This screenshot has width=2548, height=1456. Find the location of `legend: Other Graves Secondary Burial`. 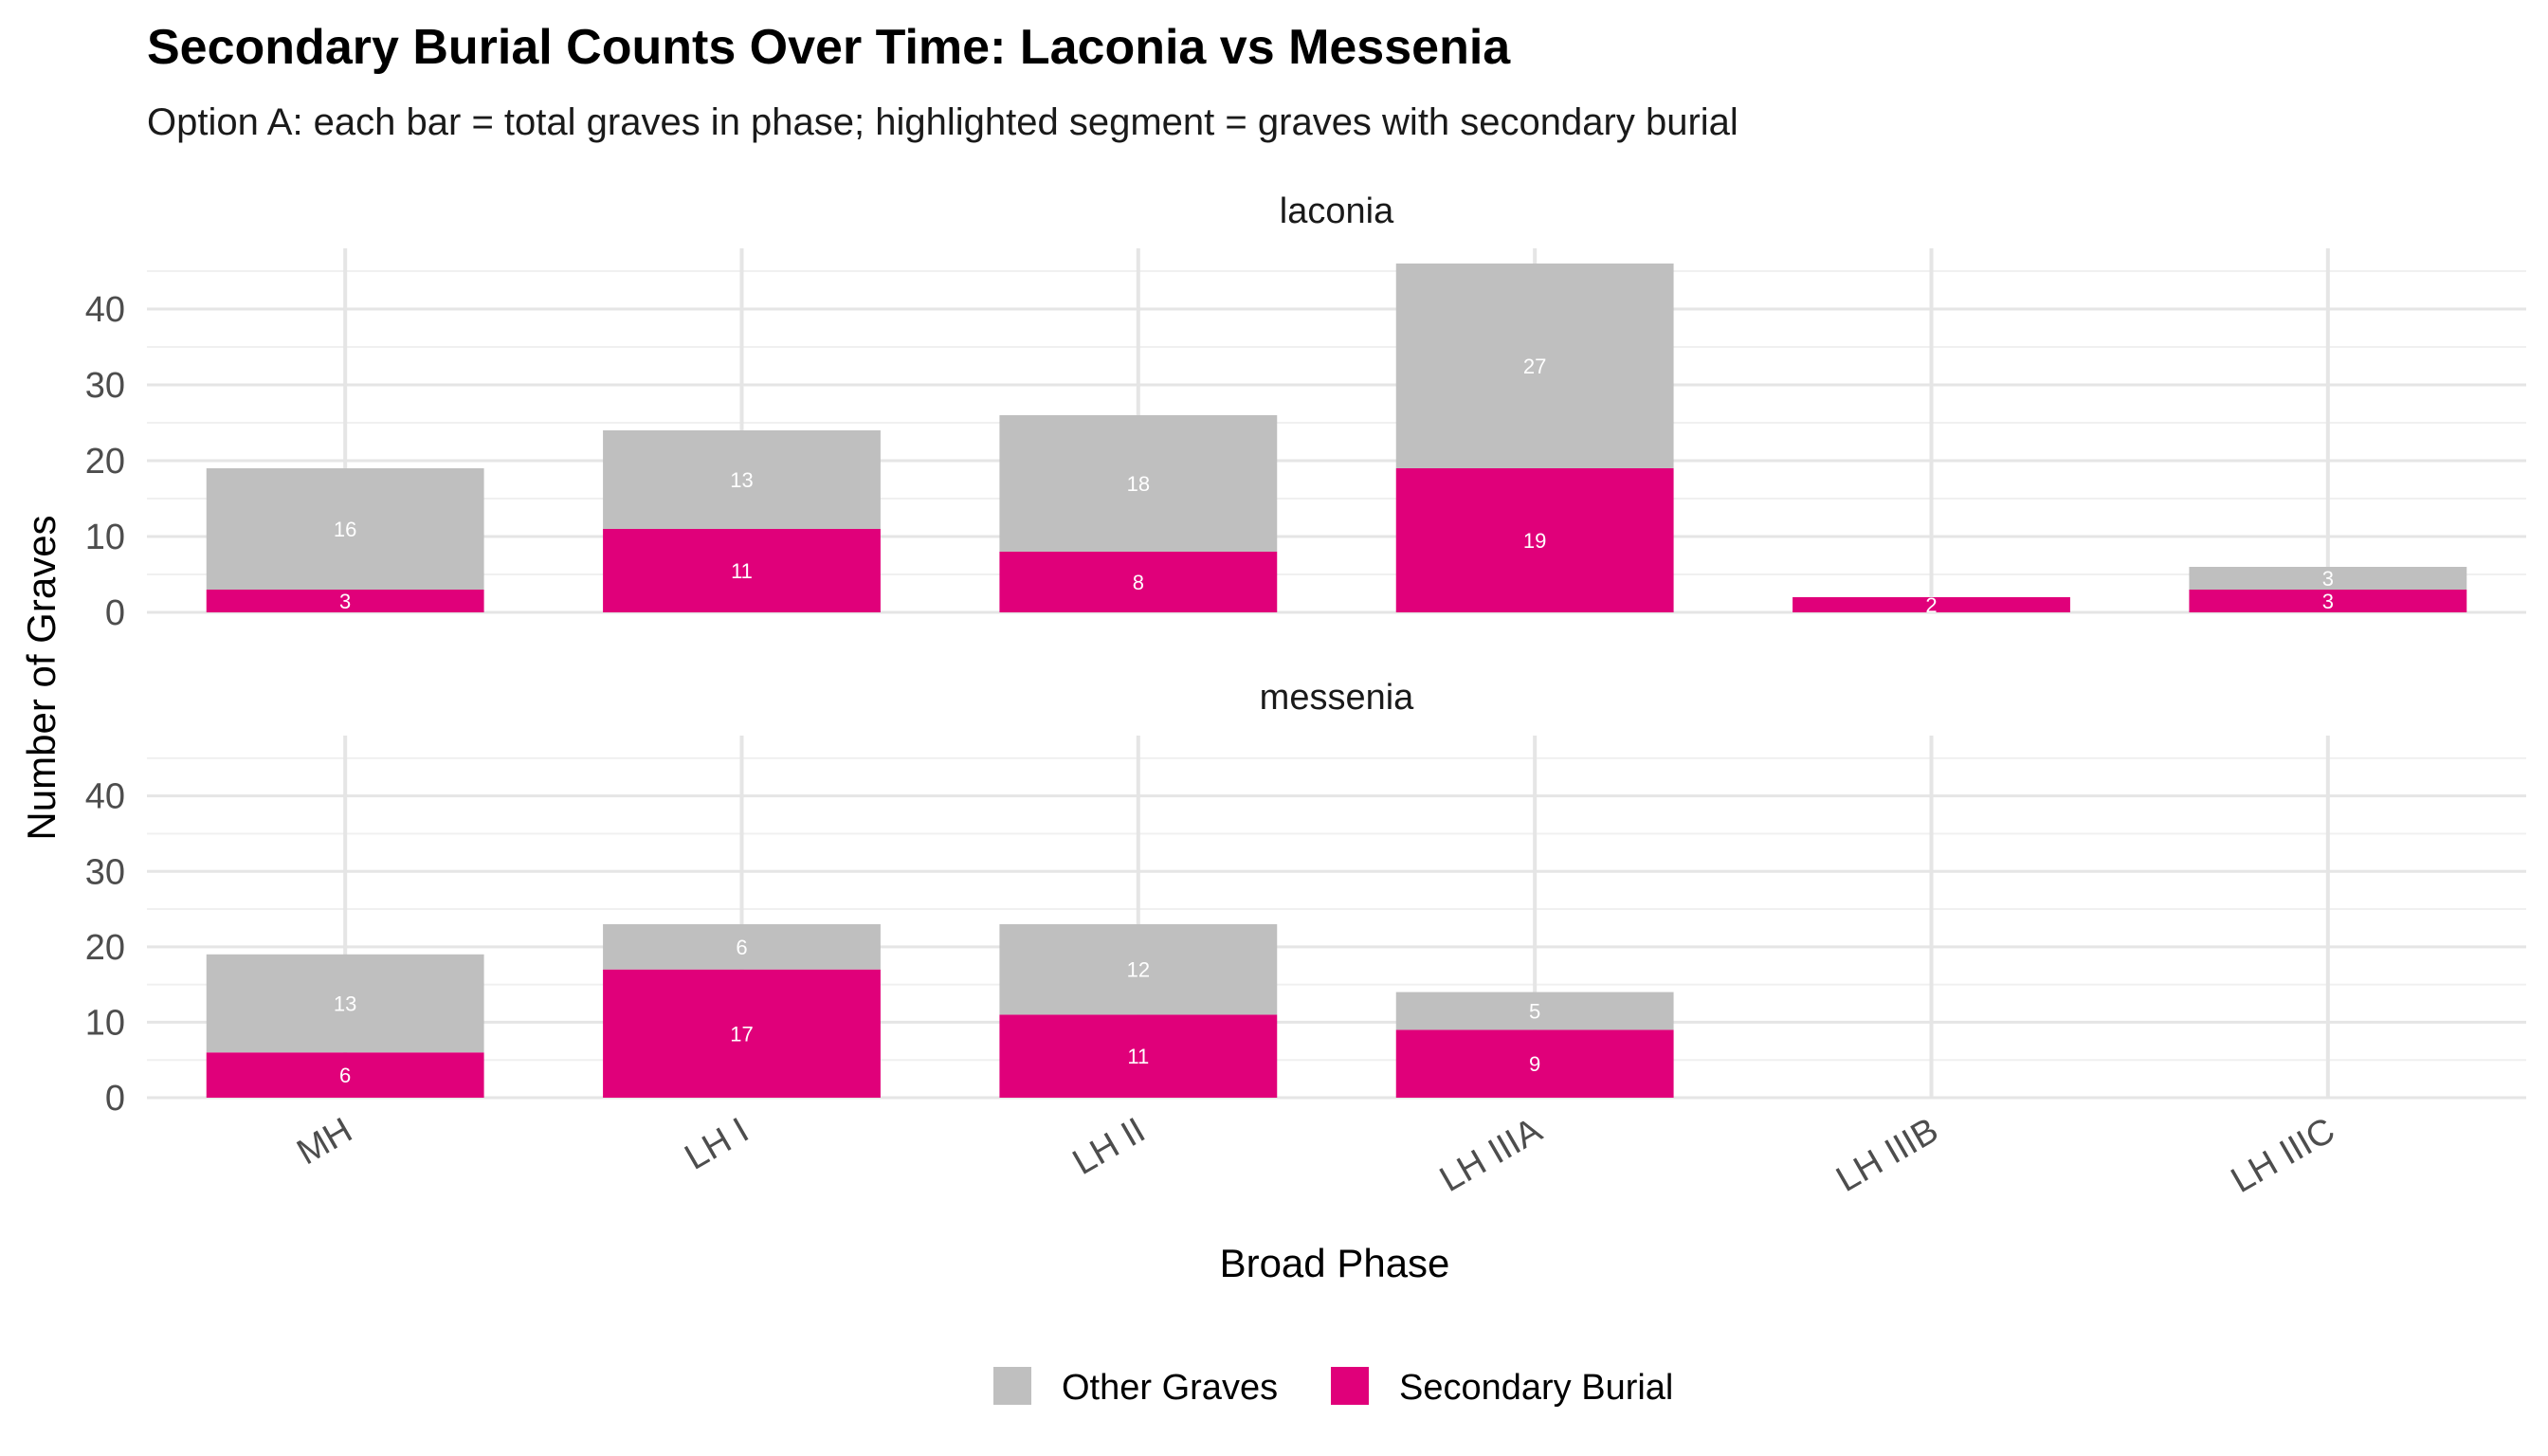

legend: Other Graves Secondary Burial is located at coordinates (1333, 1387).